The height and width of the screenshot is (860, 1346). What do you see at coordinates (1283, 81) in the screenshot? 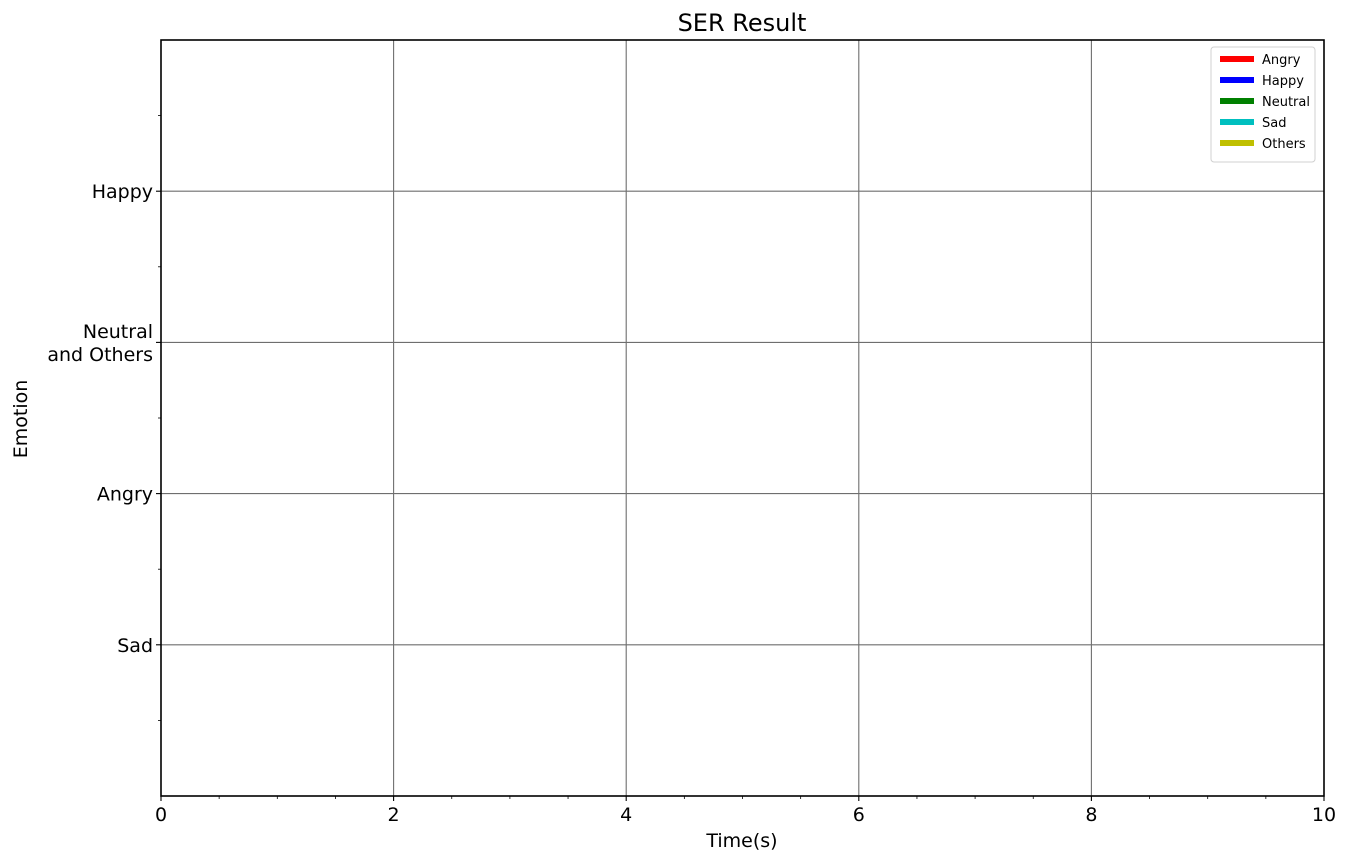
I see `legend-label: Happy` at bounding box center [1283, 81].